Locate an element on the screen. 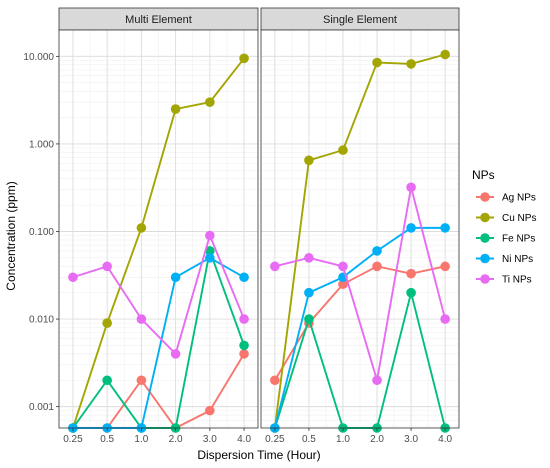 The width and height of the screenshot is (550, 468). y-axis-title: Concentration (ppm) is located at coordinates (11, 235).